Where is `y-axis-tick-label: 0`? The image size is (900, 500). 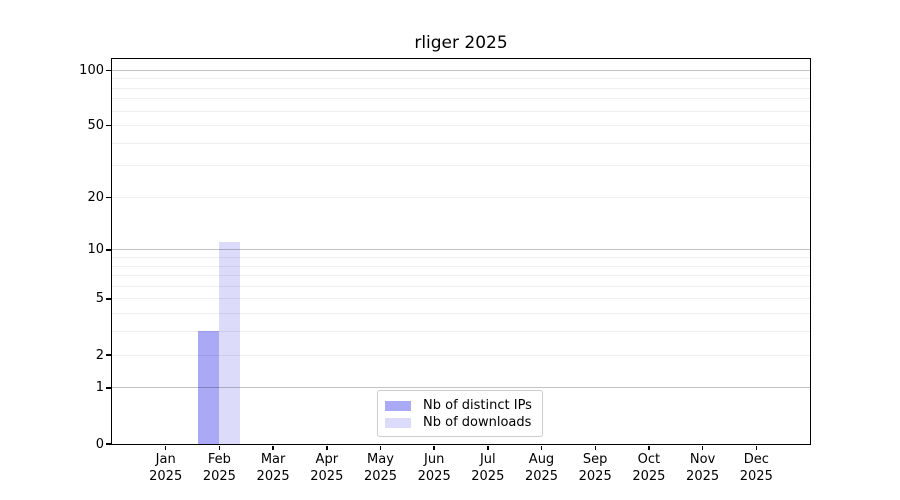
y-axis-tick-label: 0 is located at coordinates (99, 444).